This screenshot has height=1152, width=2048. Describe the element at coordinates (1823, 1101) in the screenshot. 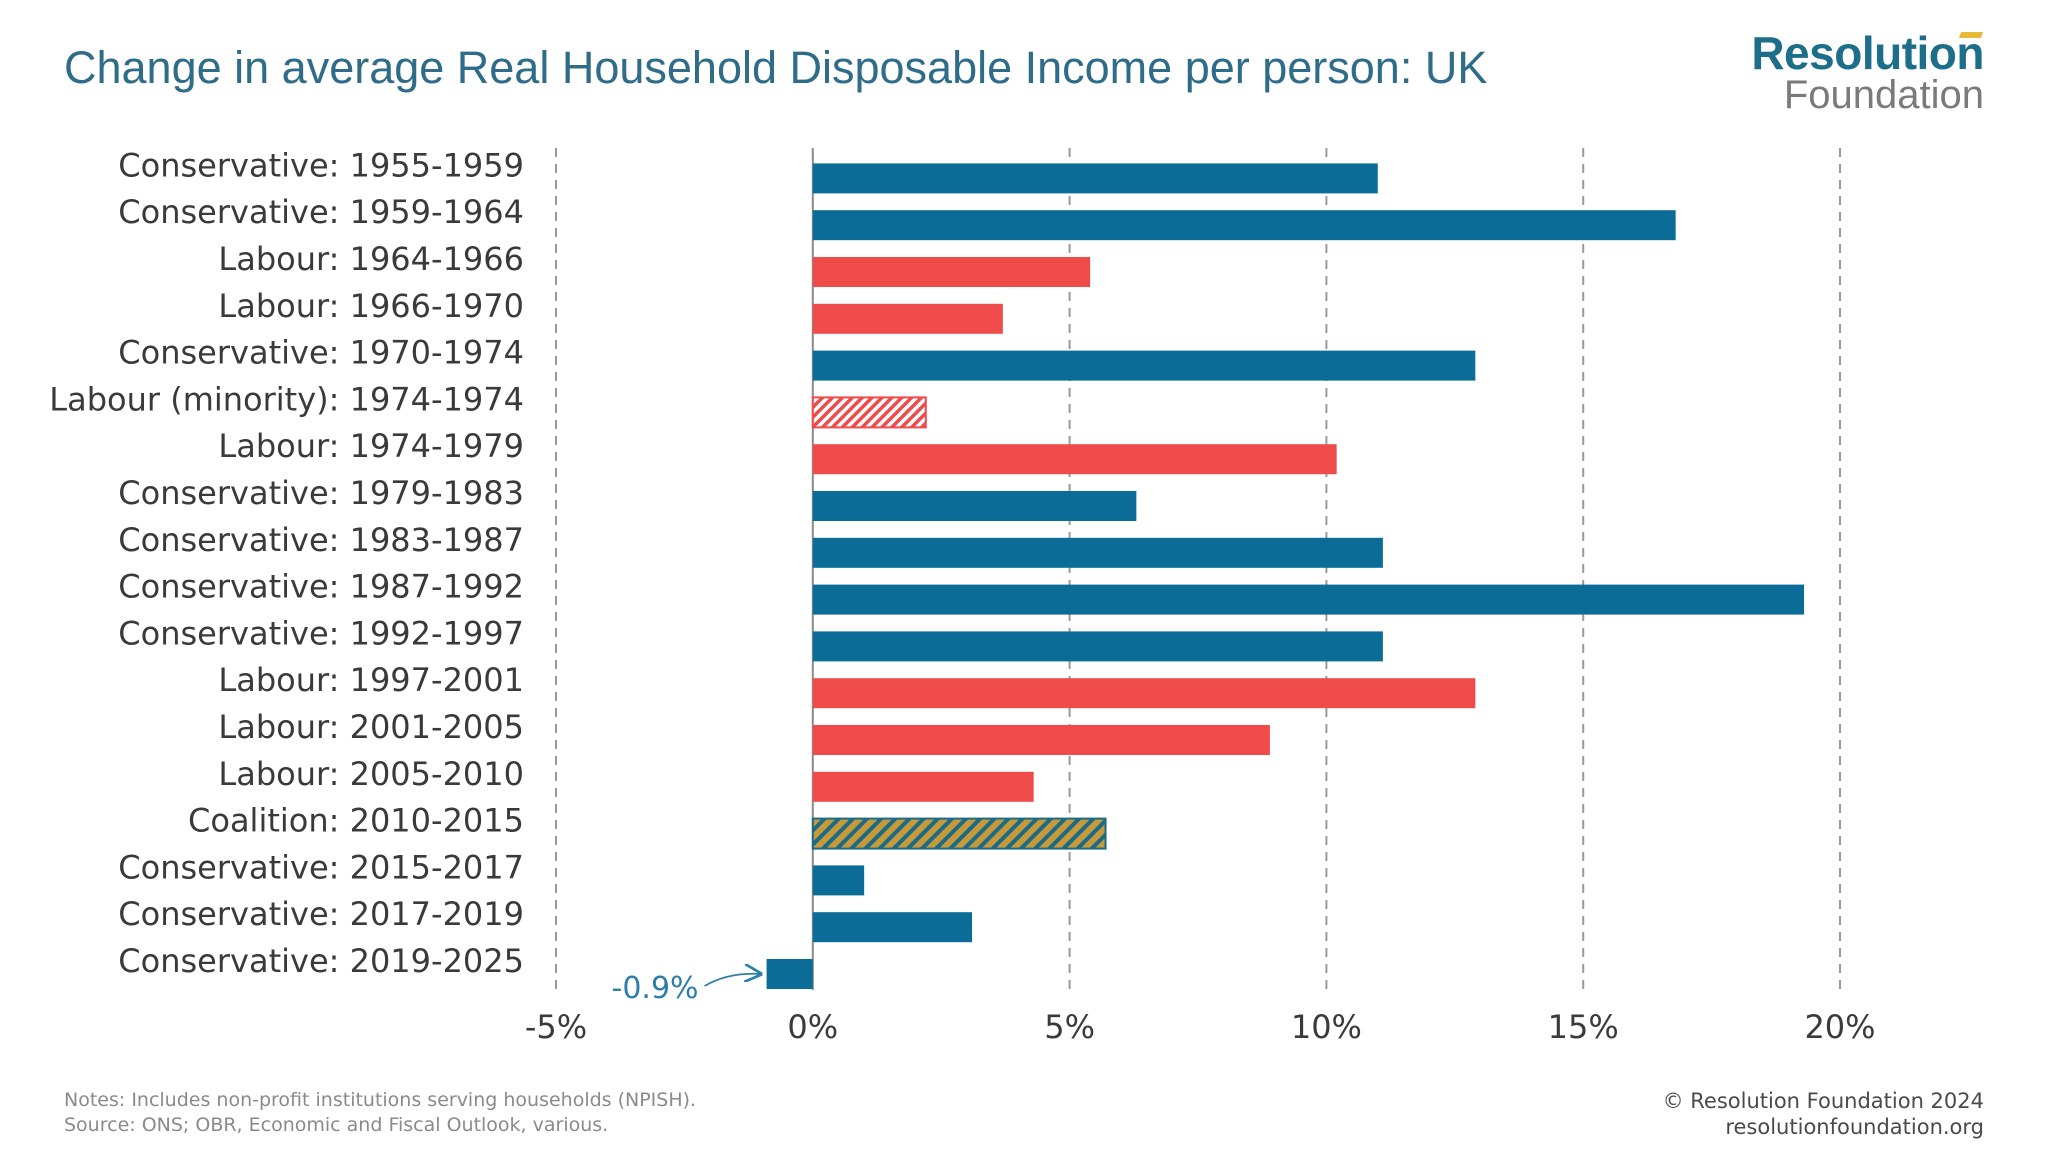

I see `copyright-text: © Resolution Foundation 2024` at that location.